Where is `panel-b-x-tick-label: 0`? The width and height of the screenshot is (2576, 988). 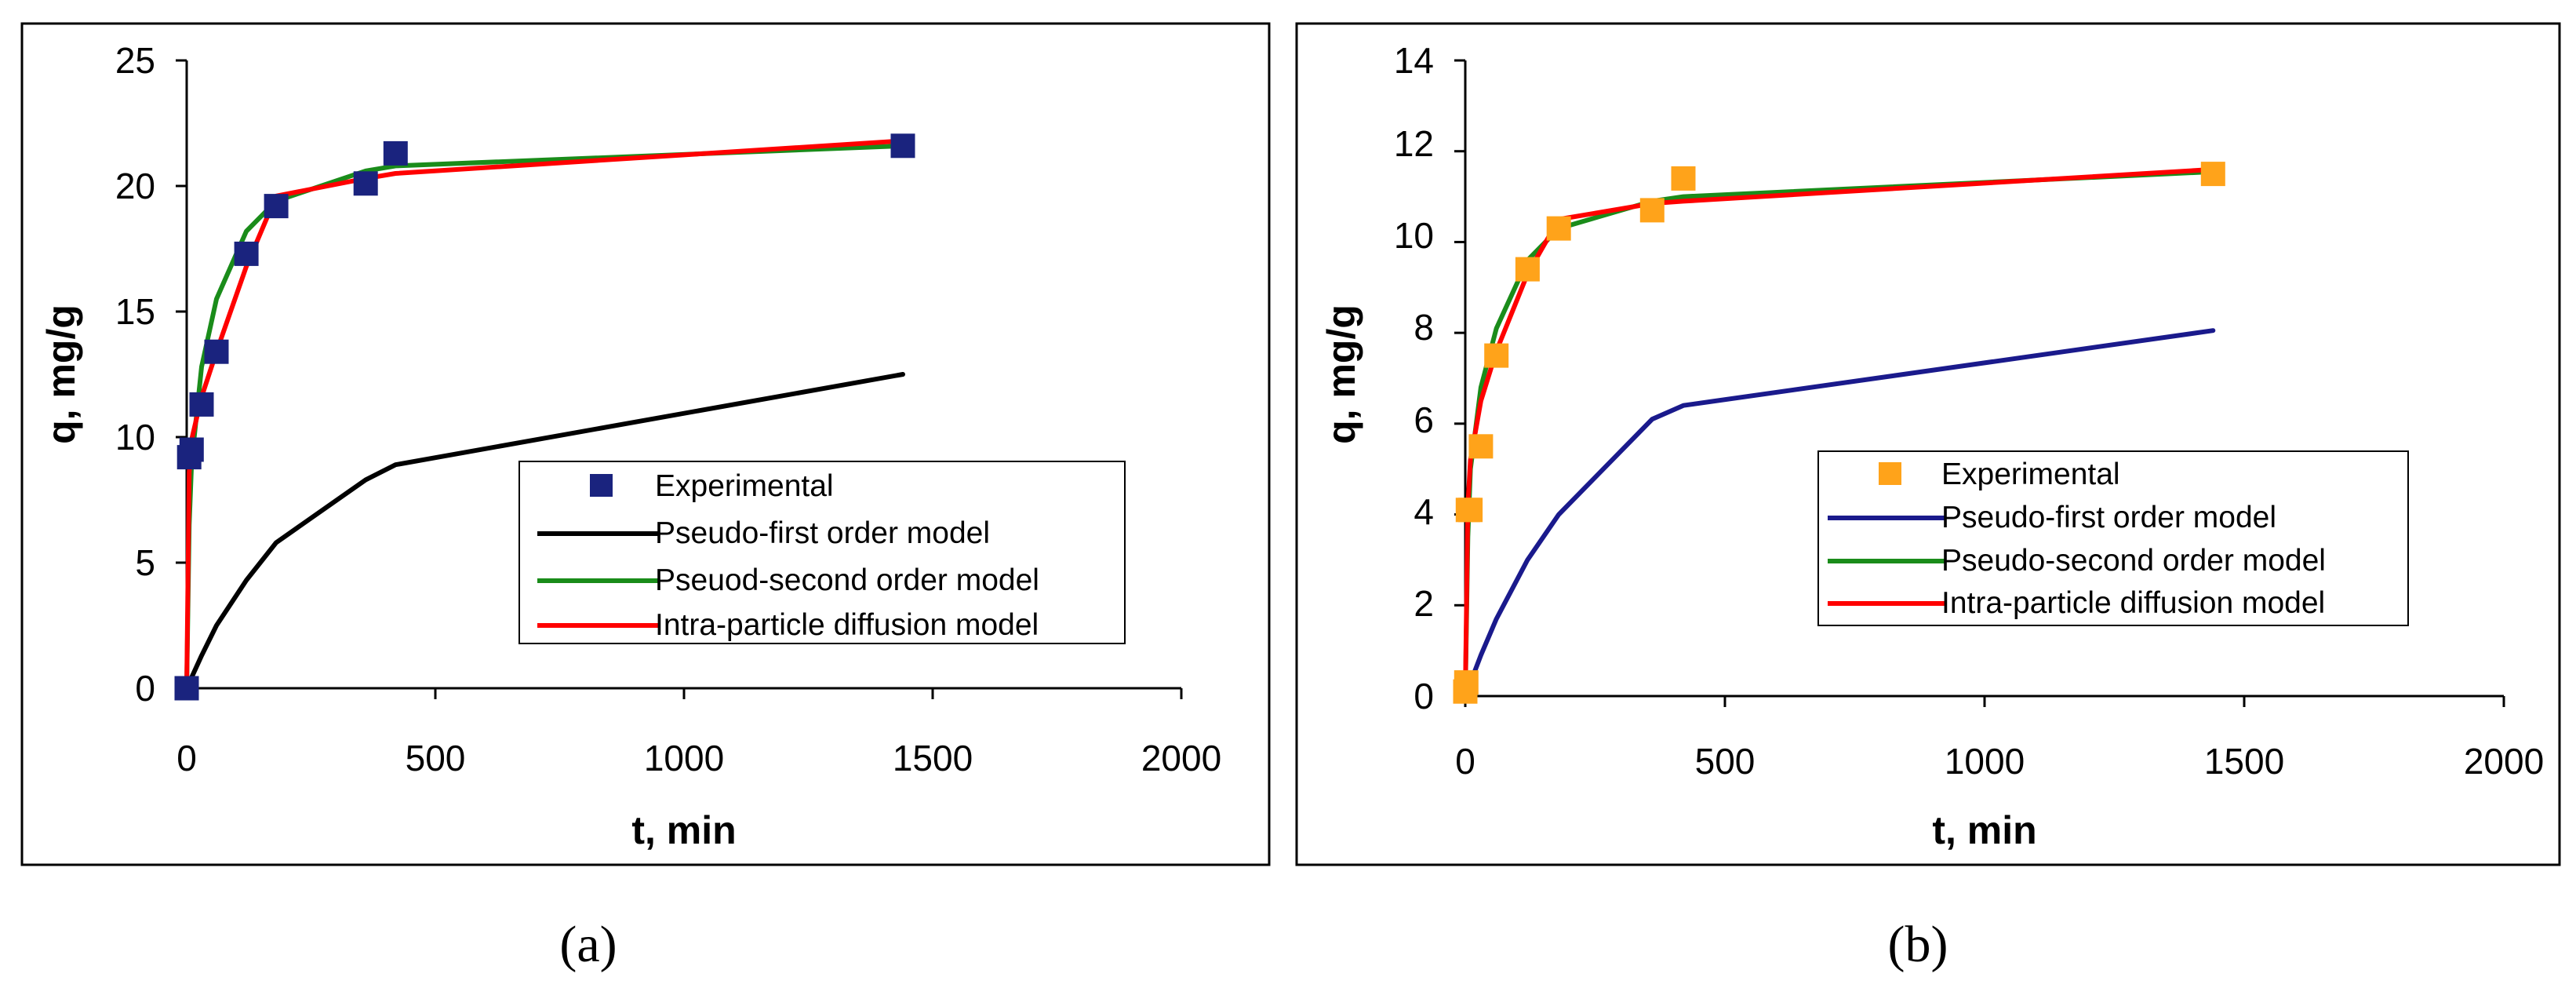 panel-b-x-tick-label: 0 is located at coordinates (1465, 761).